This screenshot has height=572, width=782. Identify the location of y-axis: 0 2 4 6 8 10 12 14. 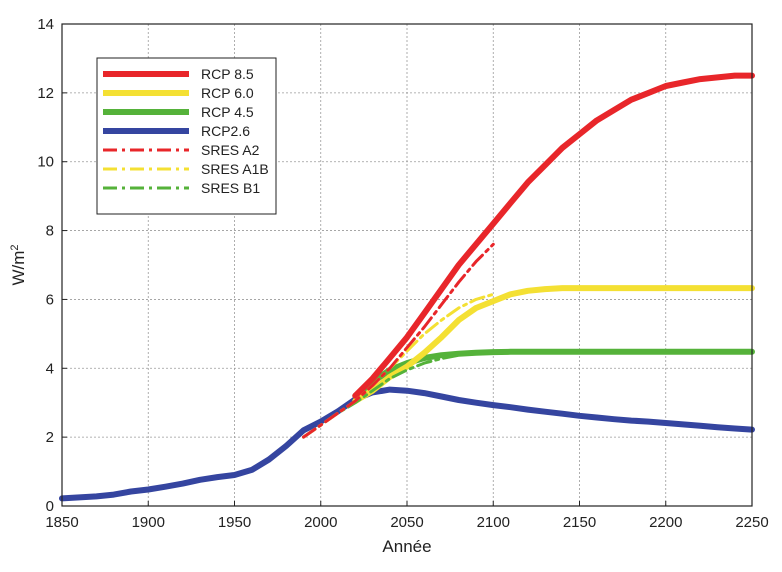
(52, 265).